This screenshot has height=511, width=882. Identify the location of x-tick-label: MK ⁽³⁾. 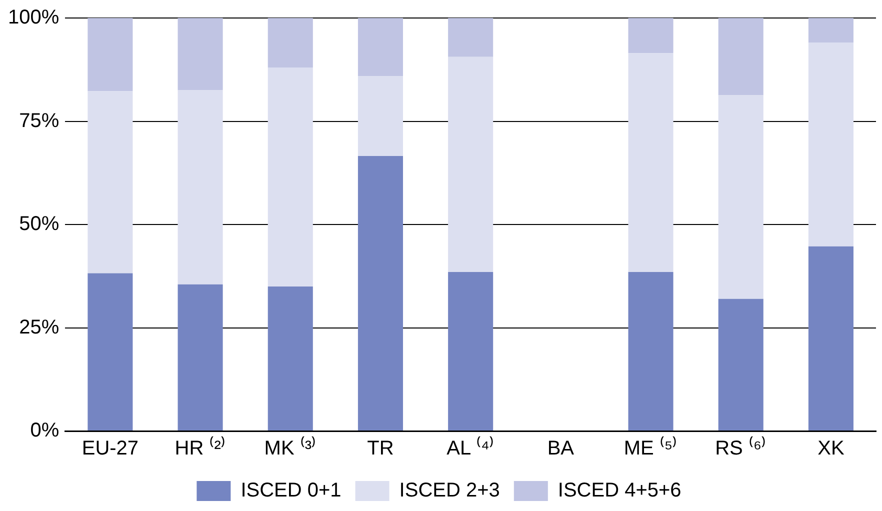
(290, 448).